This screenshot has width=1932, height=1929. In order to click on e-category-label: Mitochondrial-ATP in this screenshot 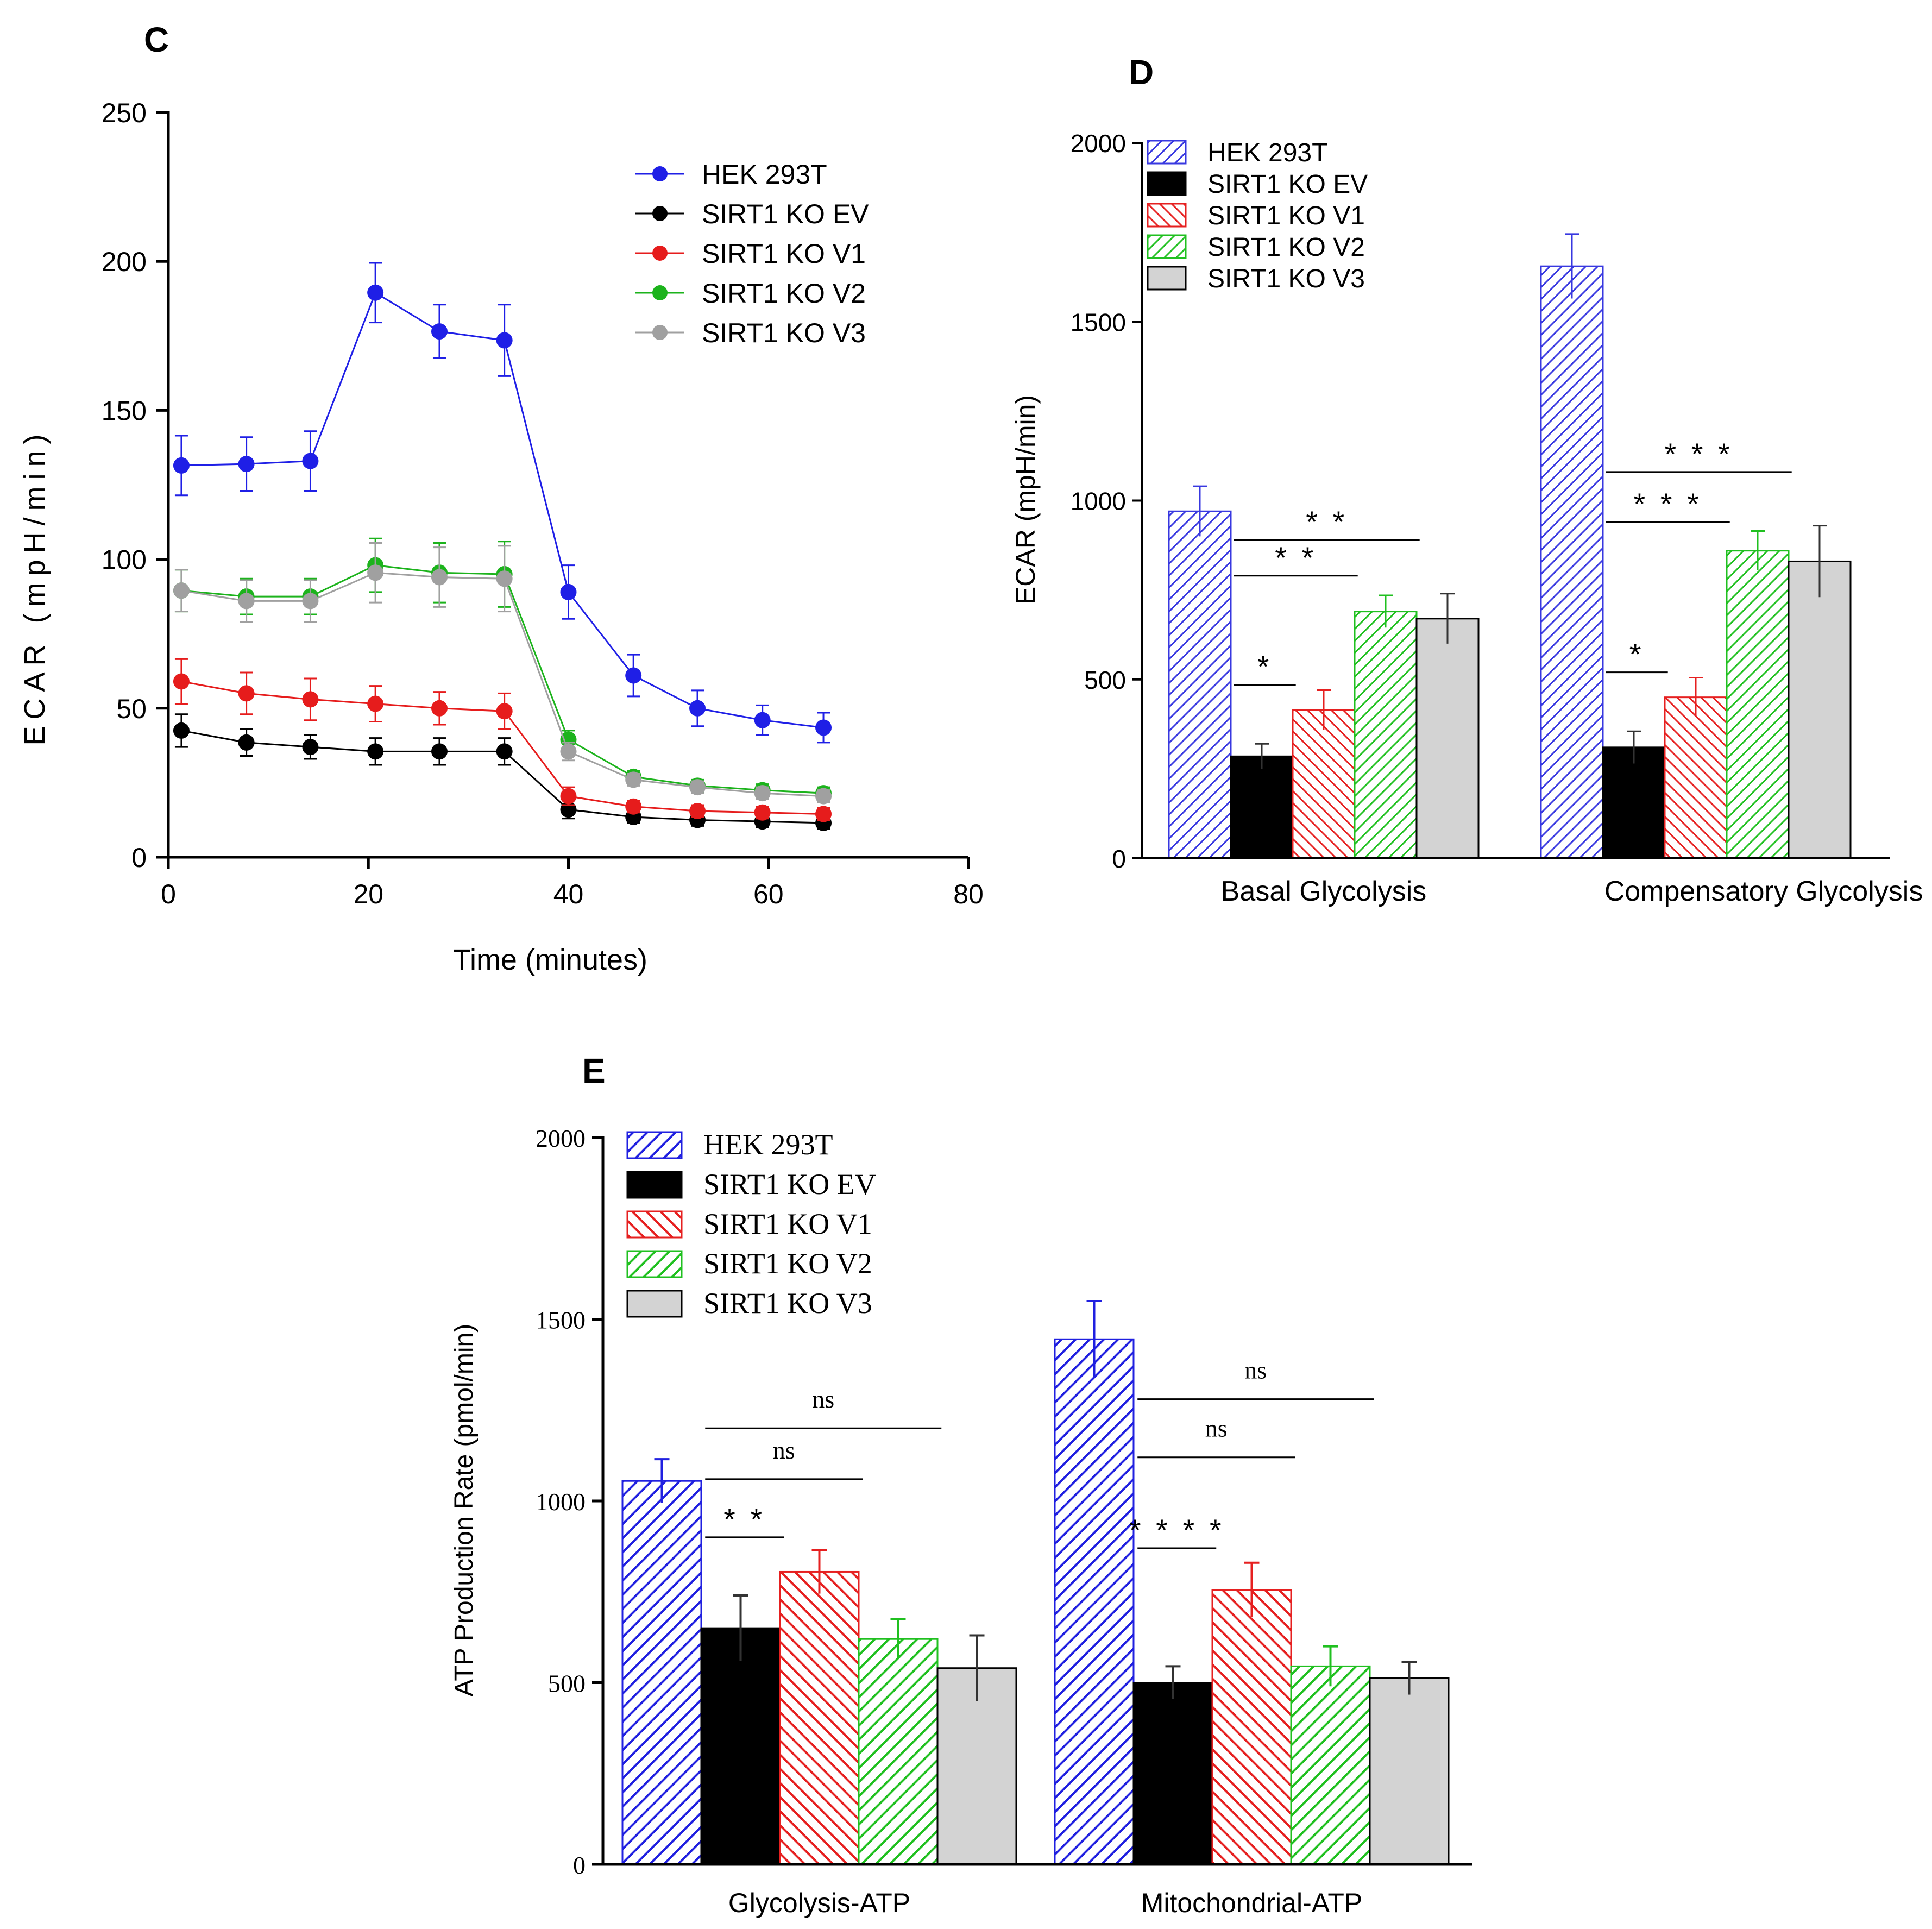, I will do `click(1252, 1903)`.